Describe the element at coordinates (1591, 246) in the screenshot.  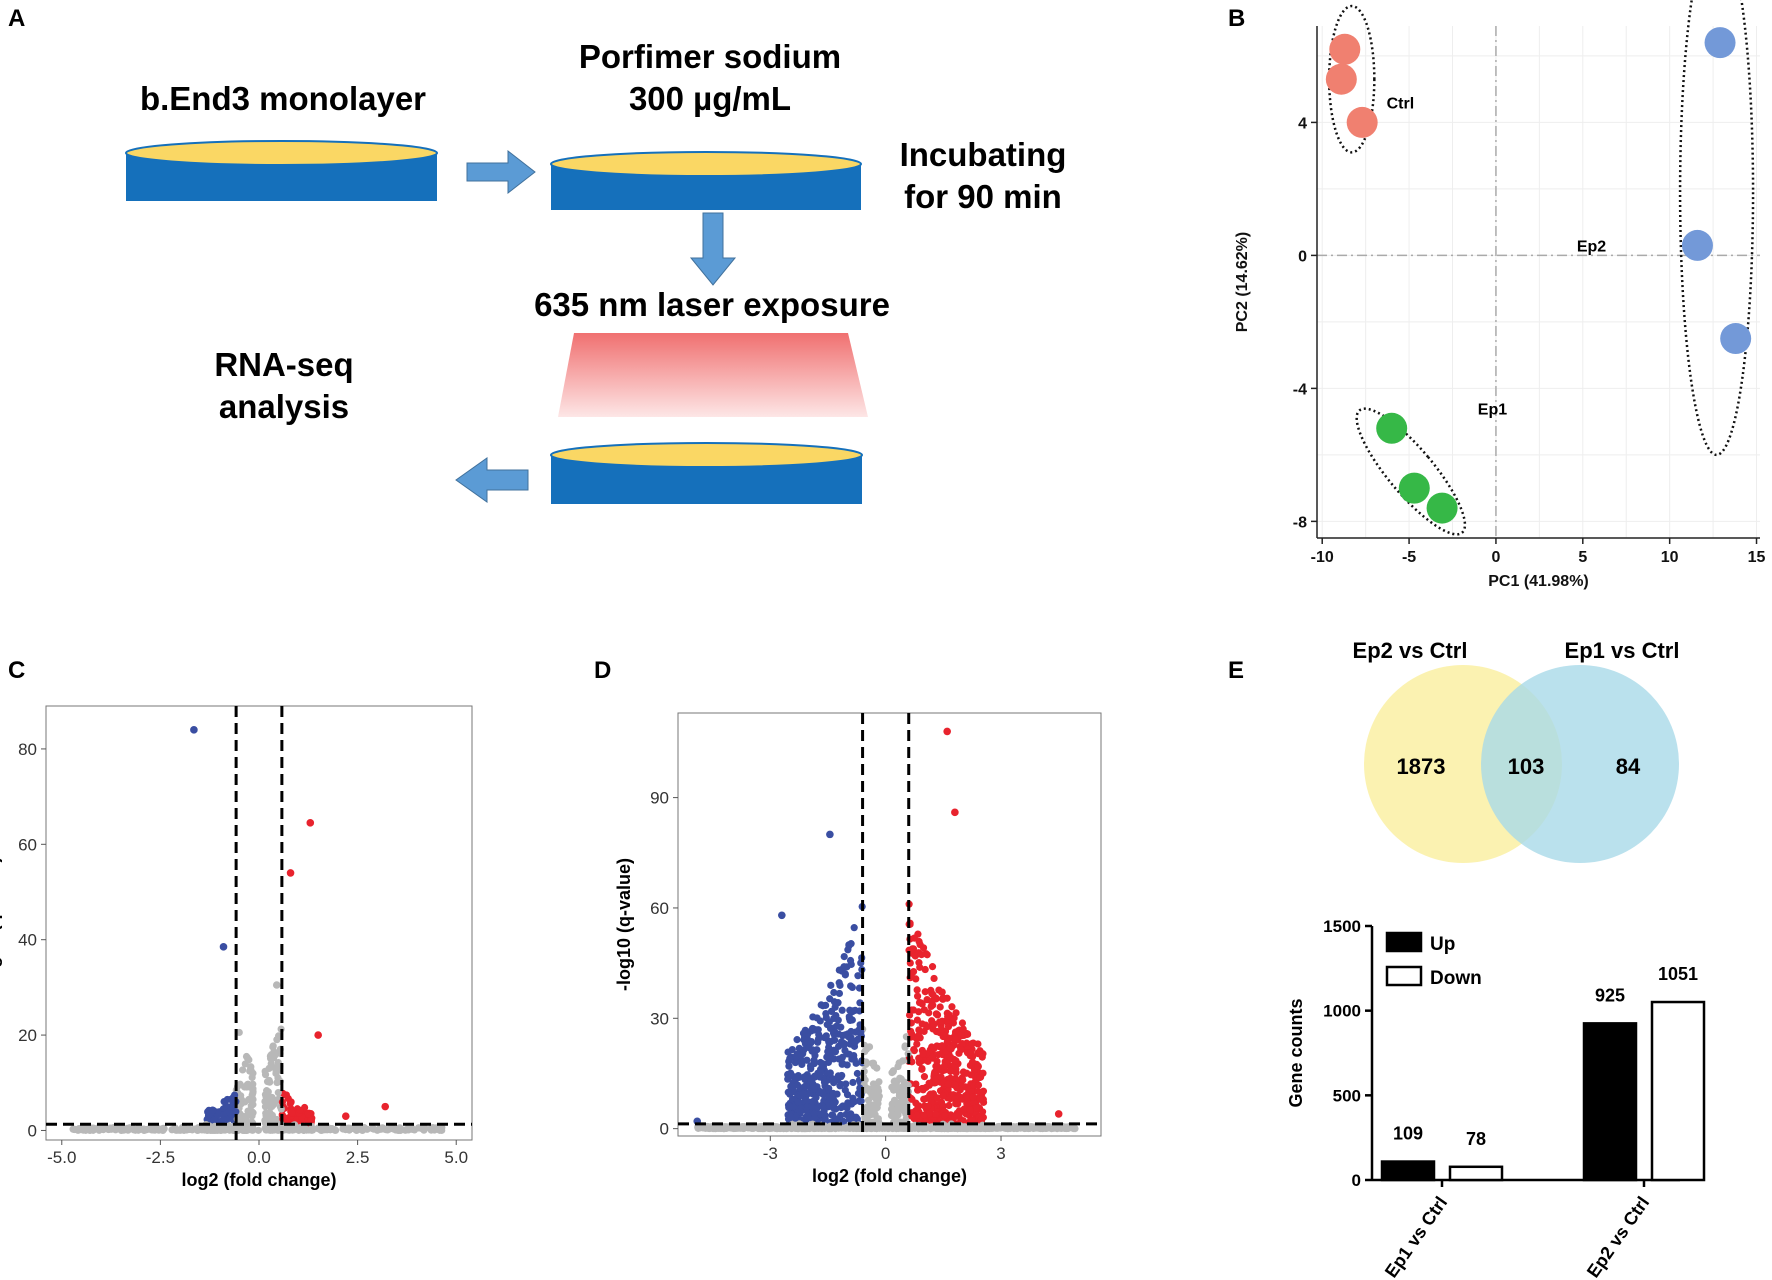
I see `group-label-ep2: Ep2` at that location.